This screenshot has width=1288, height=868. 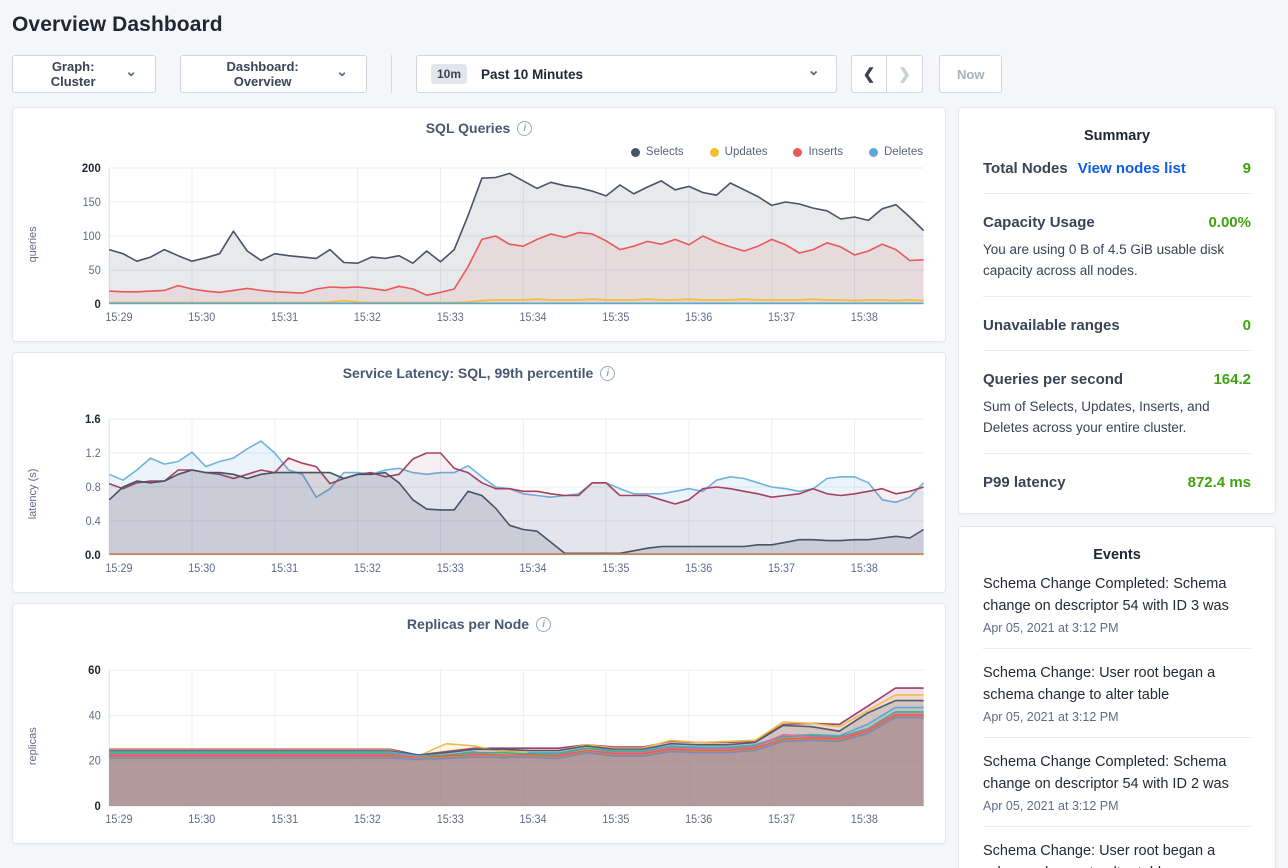 What do you see at coordinates (1039, 222) in the screenshot?
I see `summary-label: Capacity Usage` at bounding box center [1039, 222].